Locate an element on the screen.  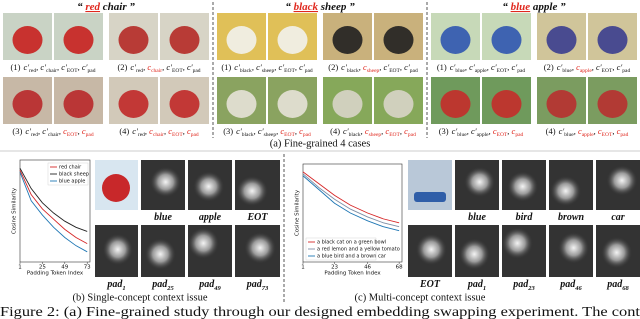
map-label-sub: 1 is located at coordinates (484, 288).